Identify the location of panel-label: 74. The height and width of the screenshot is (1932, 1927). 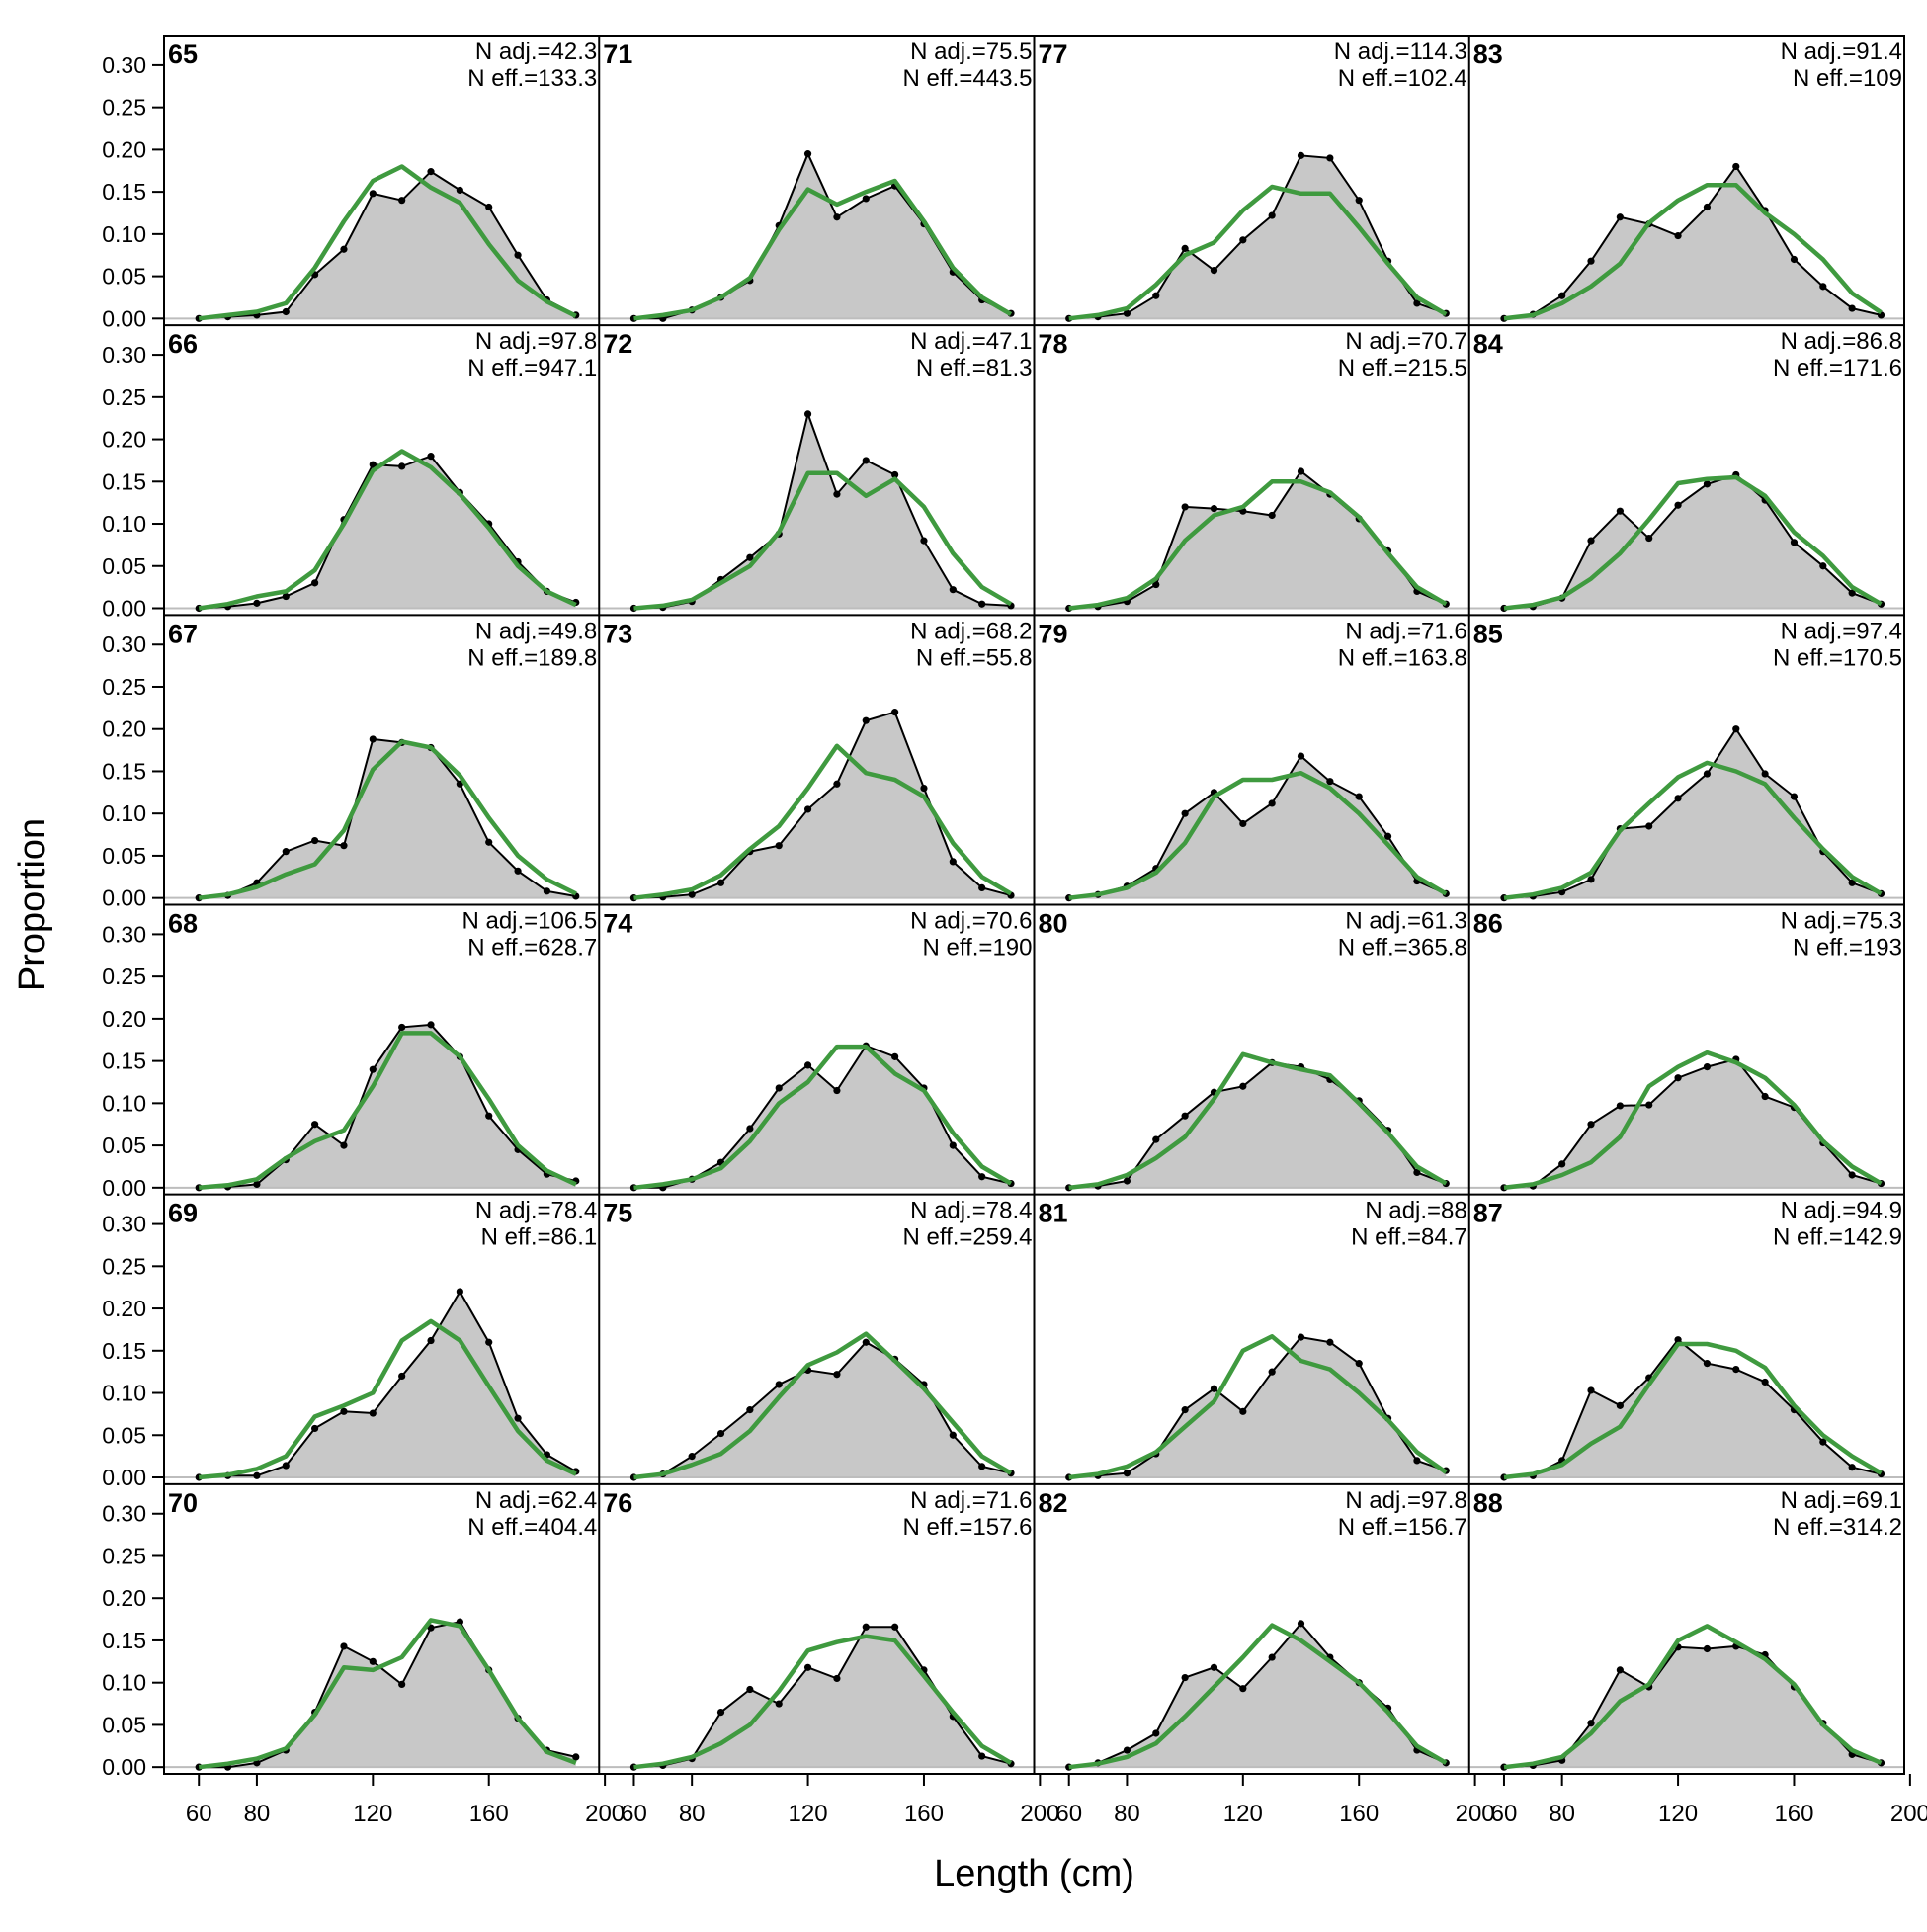
(617, 924).